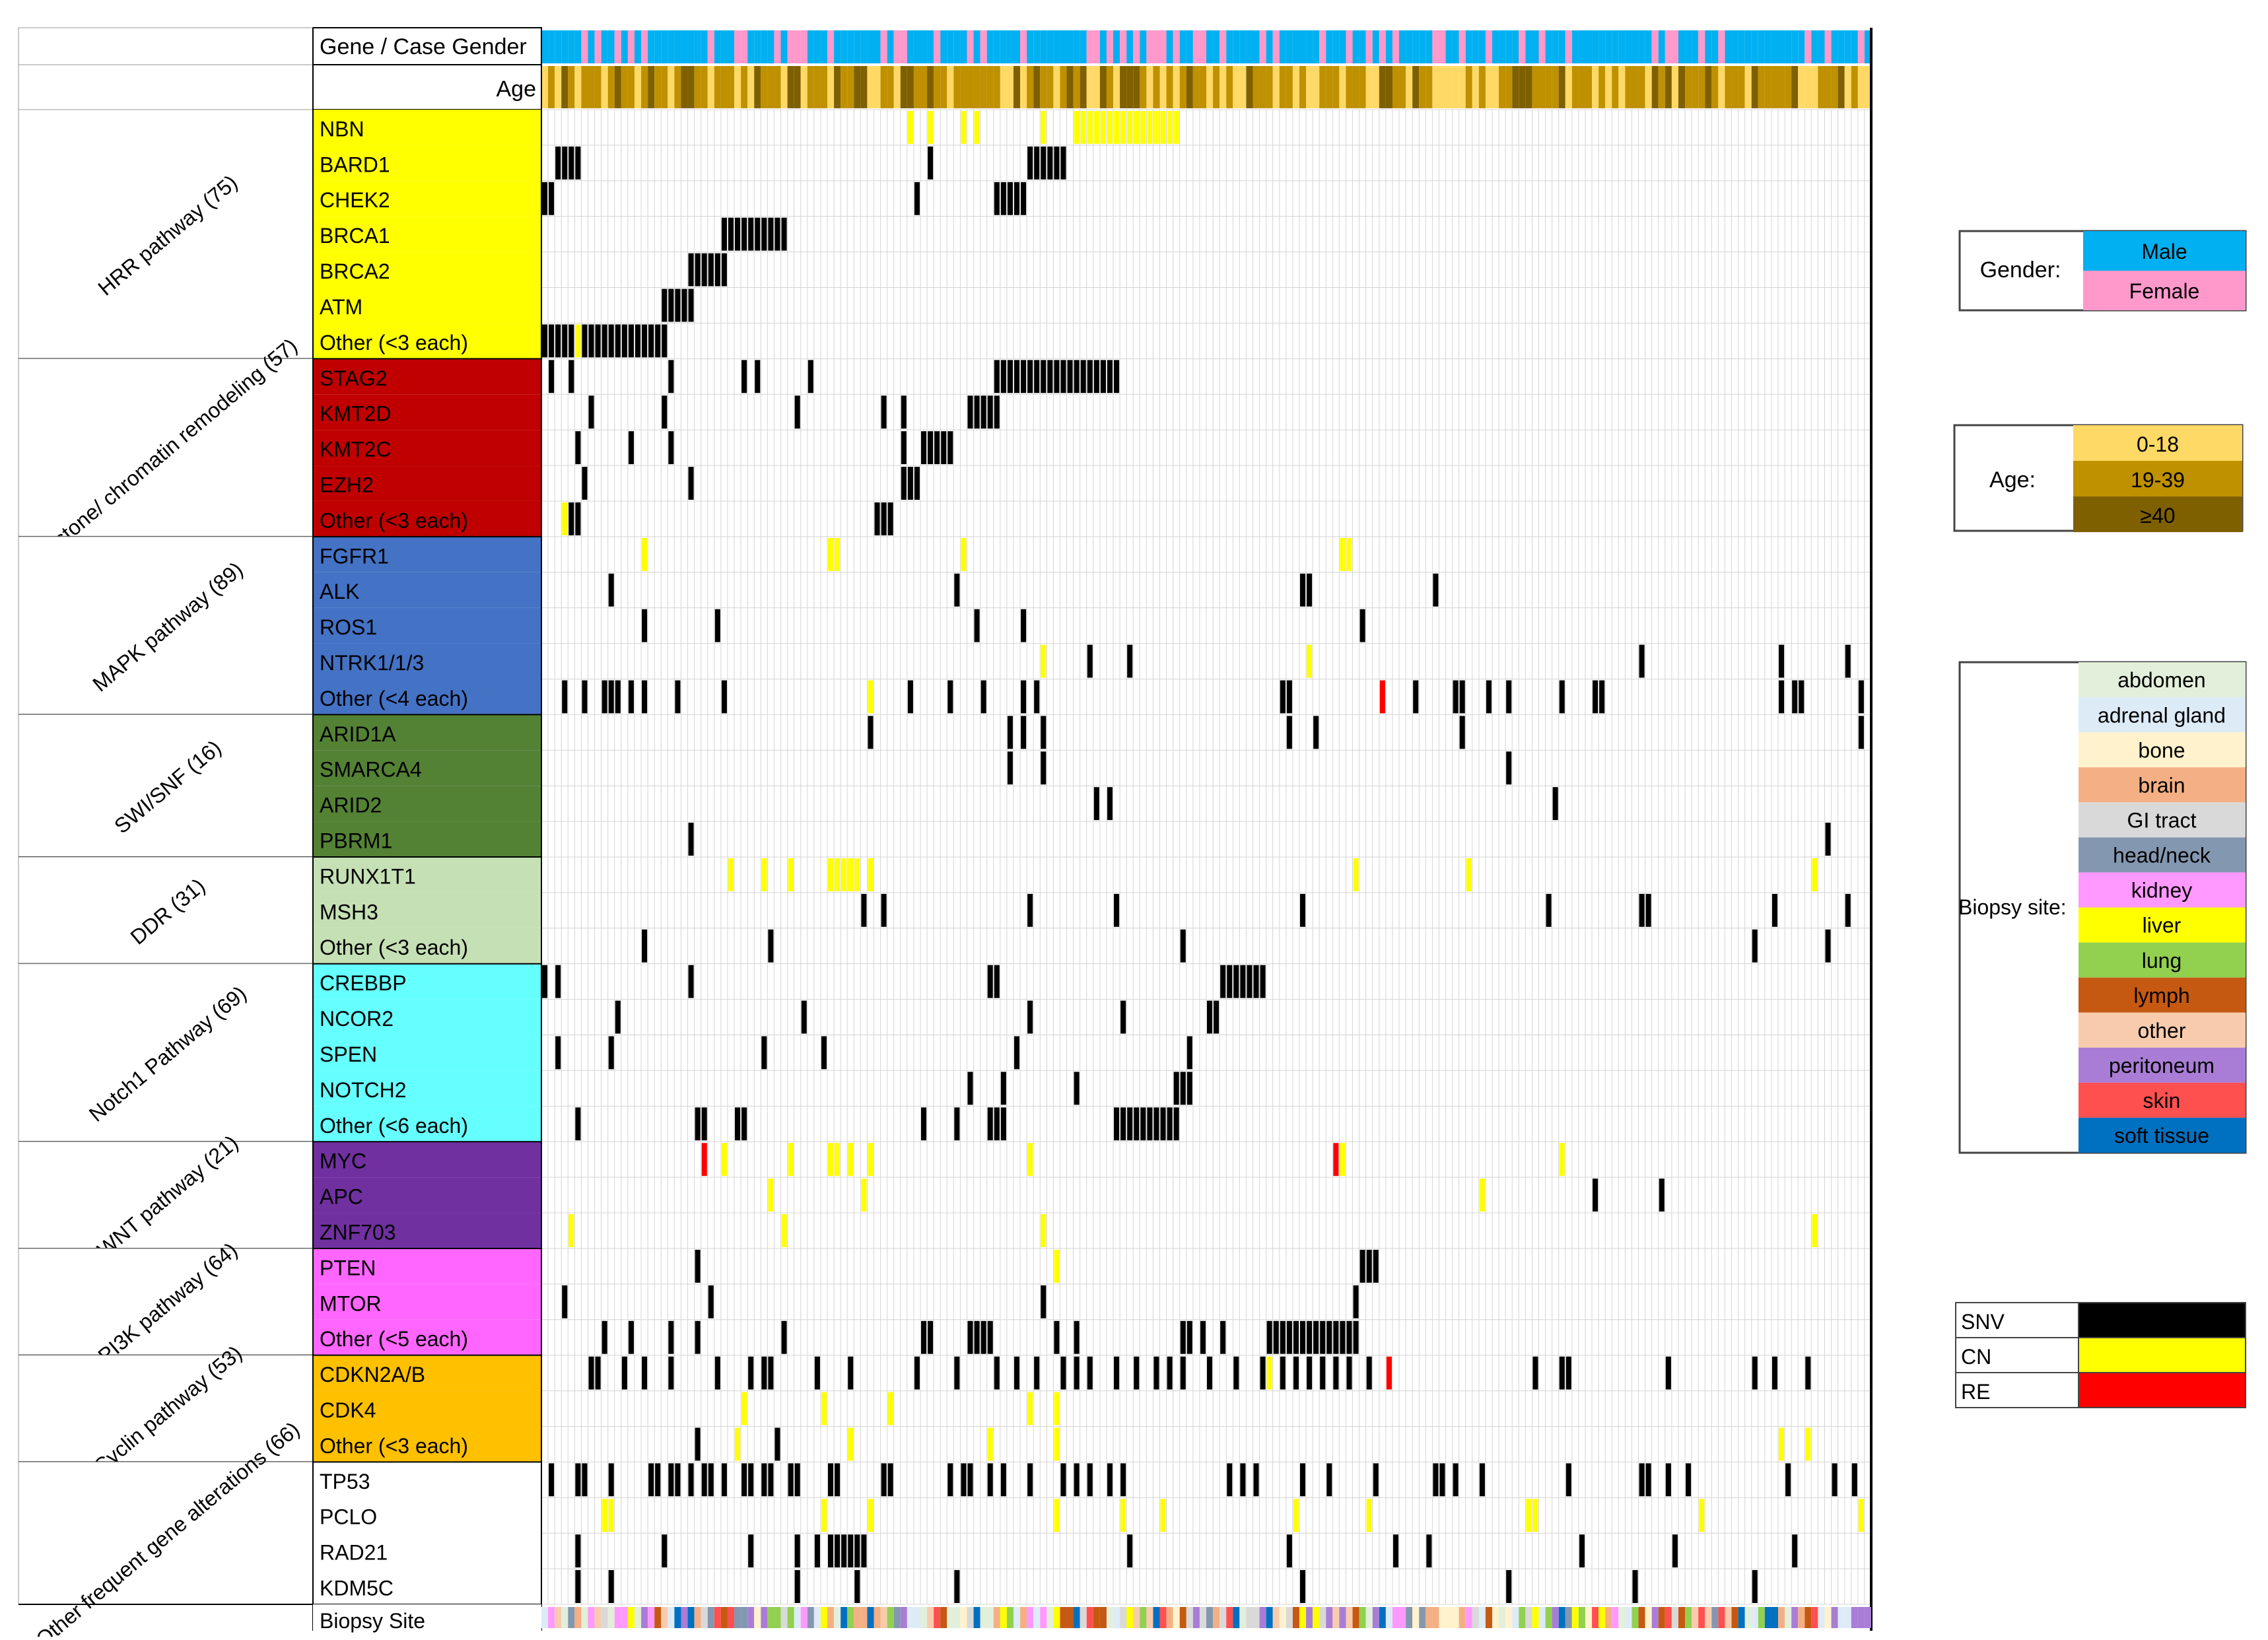  I want to click on gene-label: APC, so click(341, 1197).